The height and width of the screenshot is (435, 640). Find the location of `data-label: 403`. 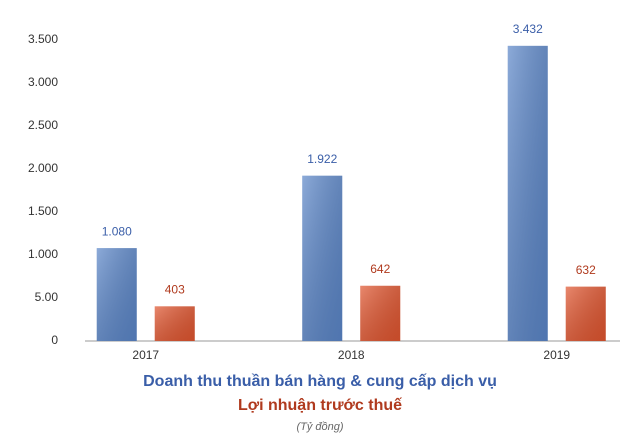

data-label: 403 is located at coordinates (175, 290).